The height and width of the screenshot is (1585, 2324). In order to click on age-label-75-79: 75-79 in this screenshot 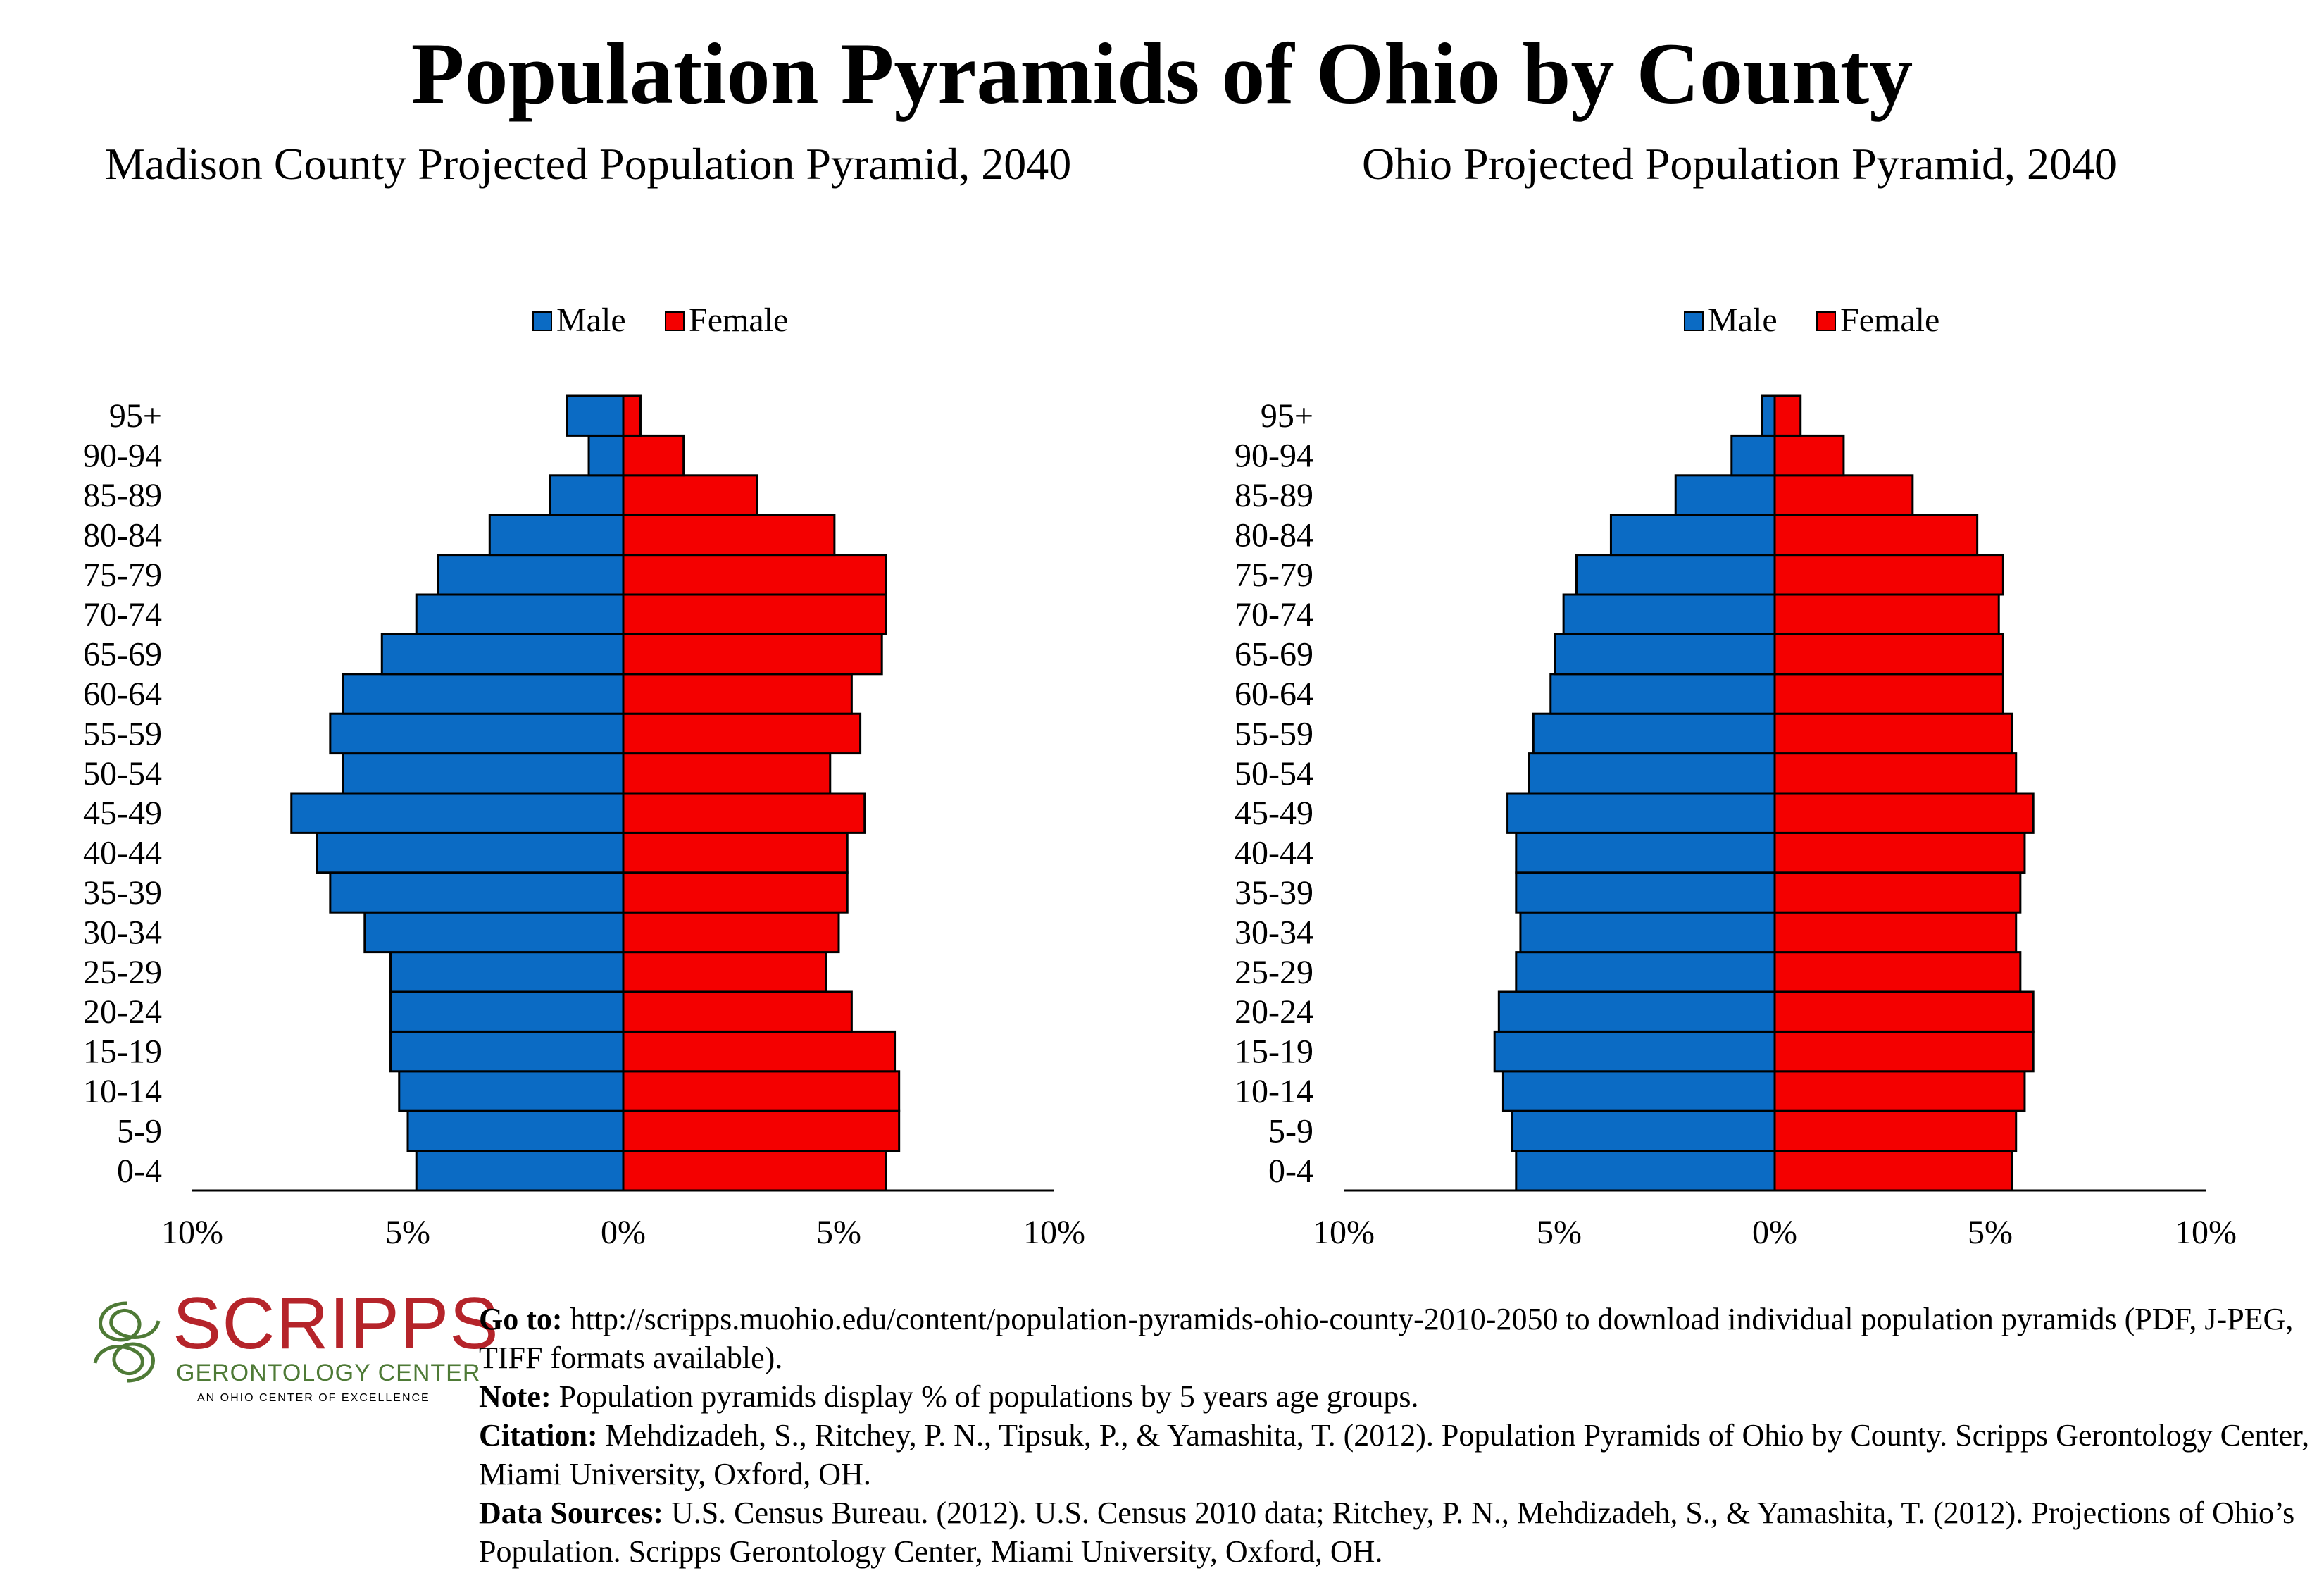, I will do `click(122, 575)`.